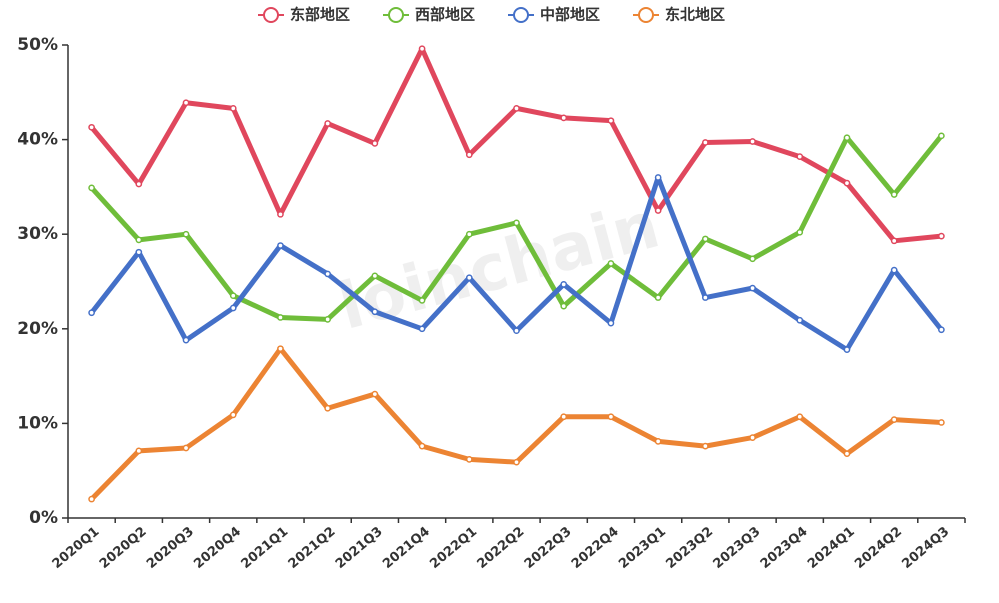  What do you see at coordinates (695, 15) in the screenshot?
I see `legend-label: 东北地区` at bounding box center [695, 15].